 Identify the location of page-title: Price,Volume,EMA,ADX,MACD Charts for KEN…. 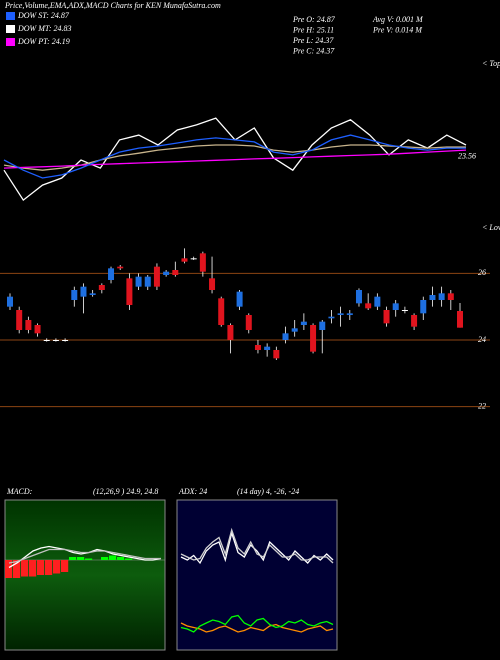
(112, 5).